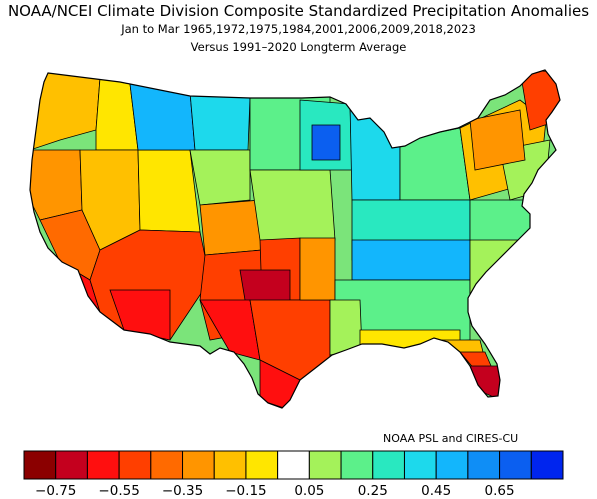  What do you see at coordinates (317, 269) in the screenshot?
I see `region-oklahoma-east` at bounding box center [317, 269].